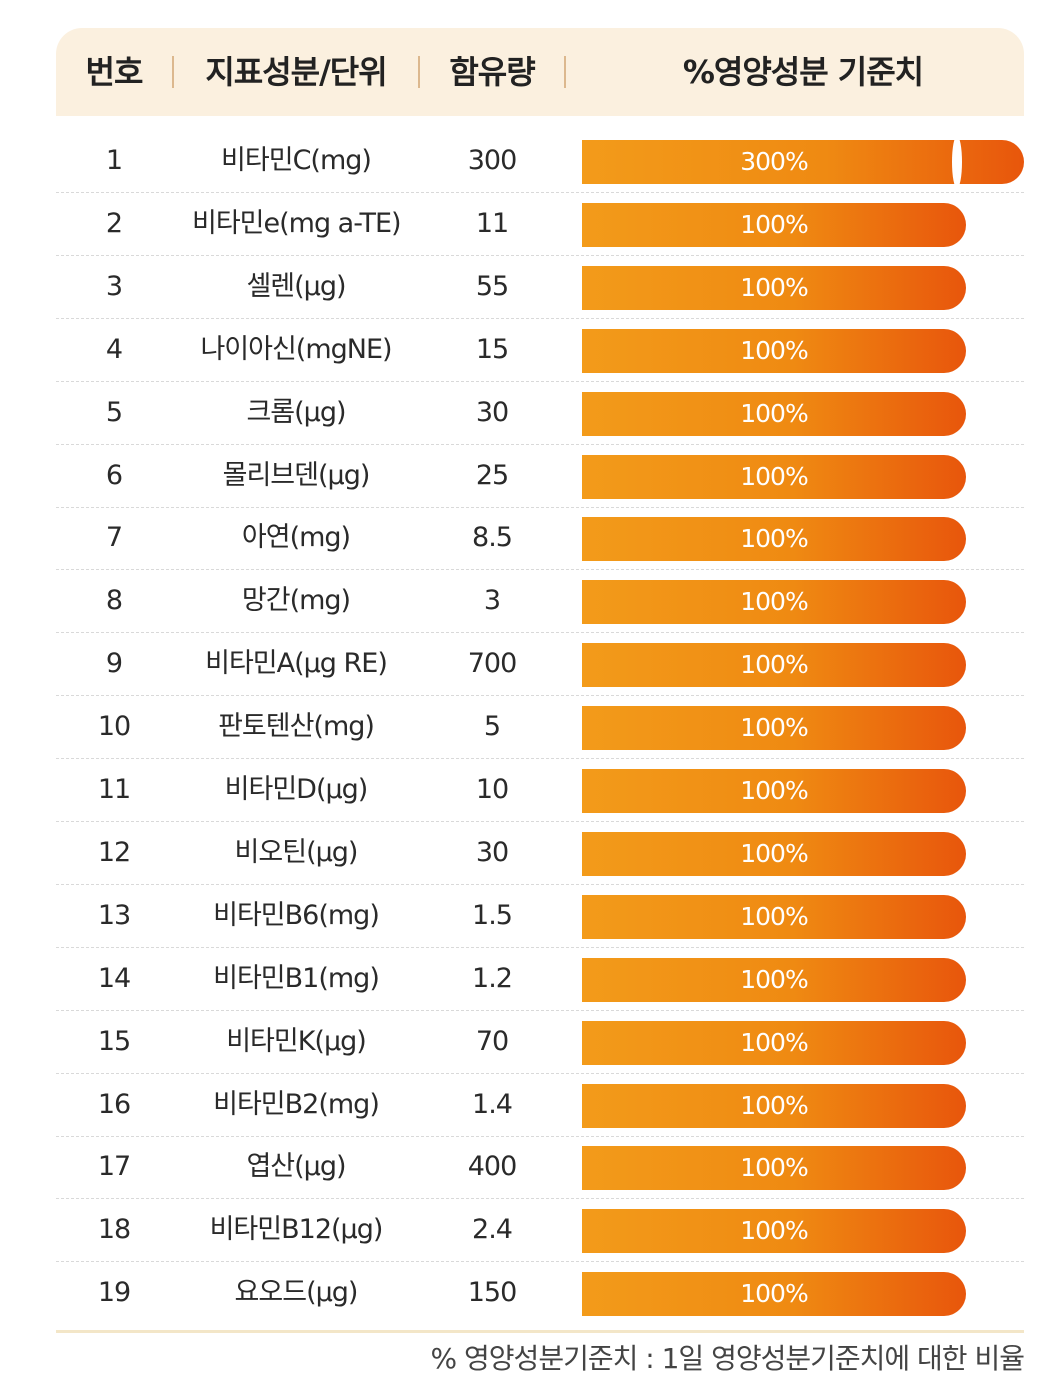 The height and width of the screenshot is (1380, 1049). I want to click on table-row: 10 판토텐산(mg) 5 100%, so click(540, 728).